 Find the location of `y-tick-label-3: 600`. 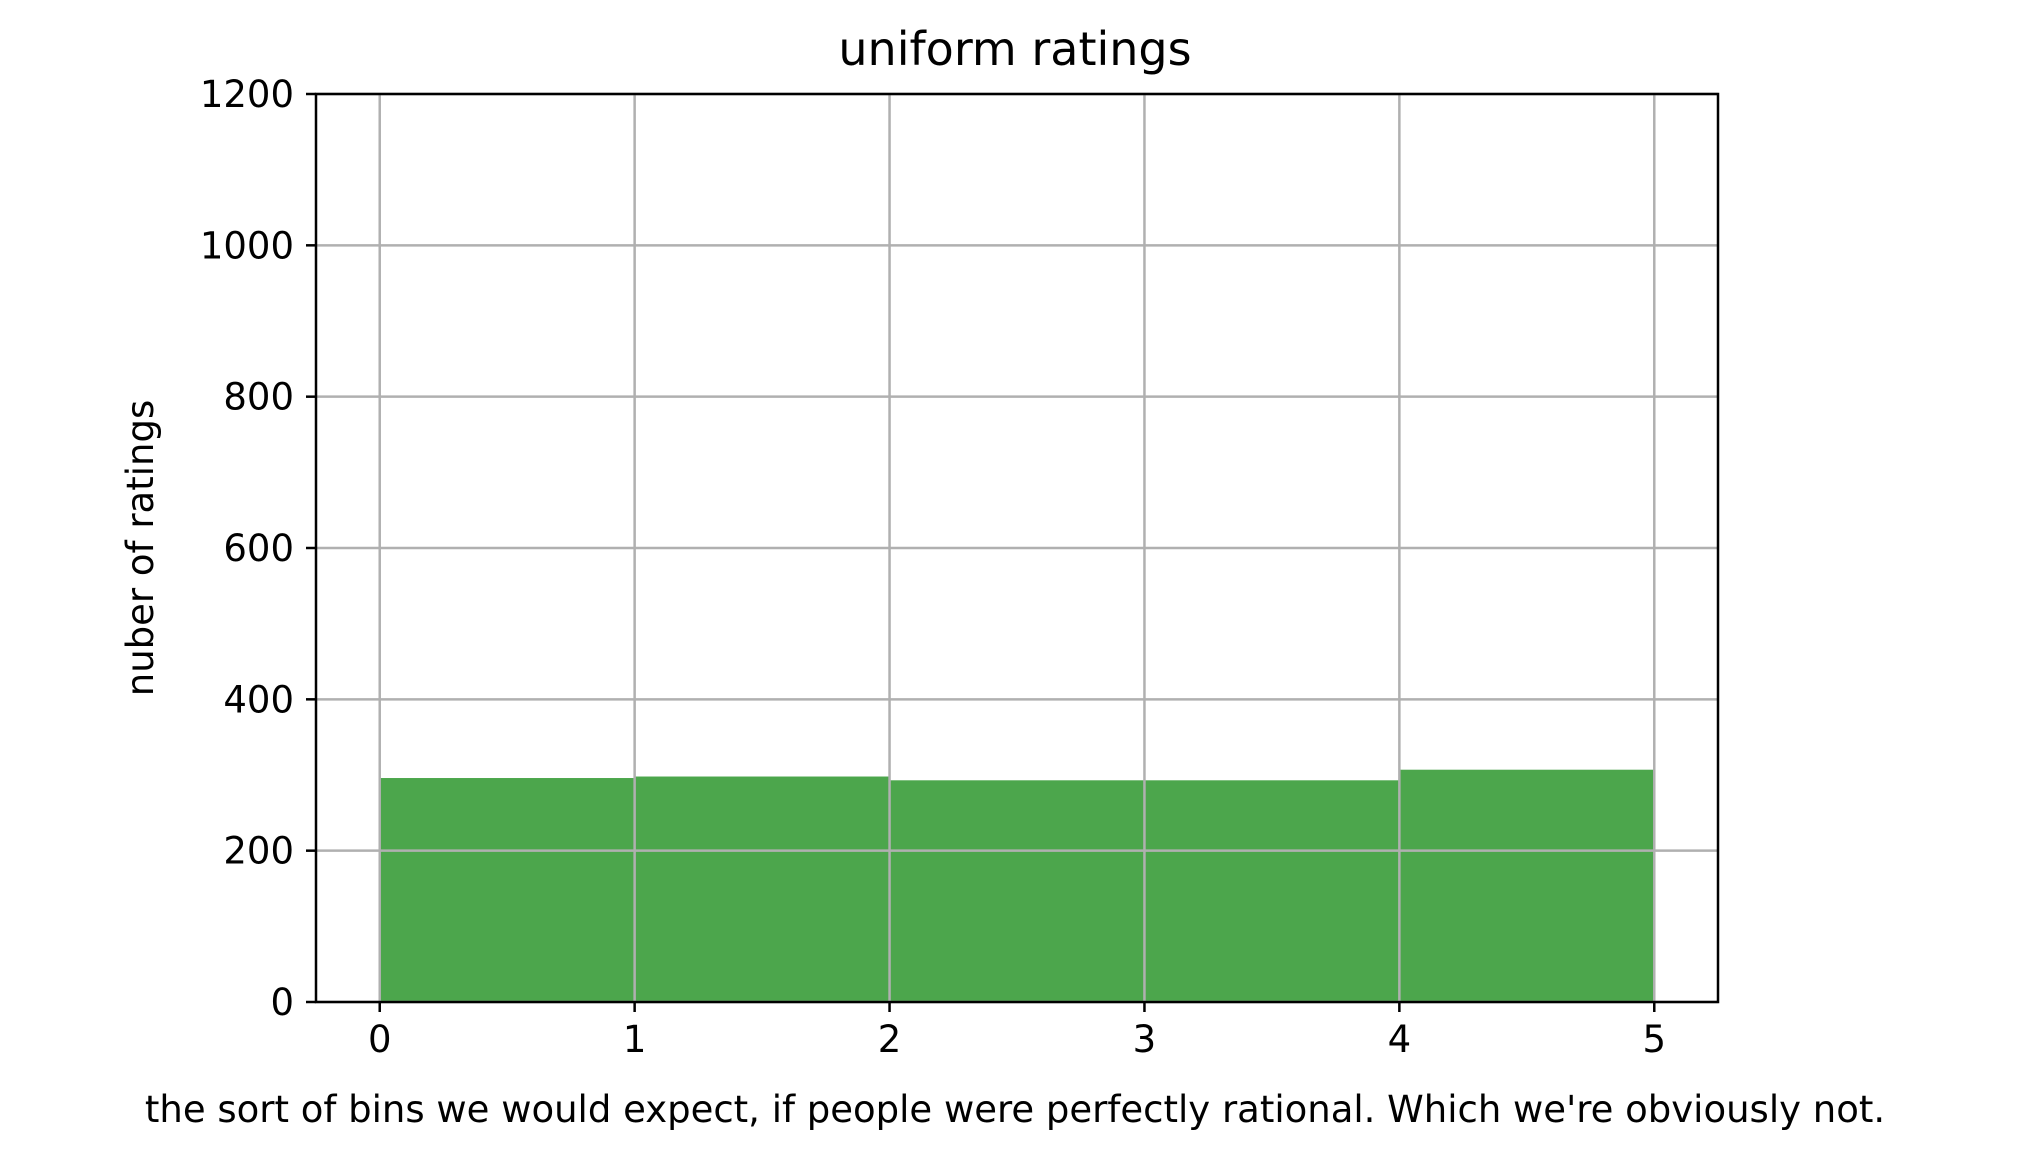

y-tick-label-3: 600 is located at coordinates (258, 548).